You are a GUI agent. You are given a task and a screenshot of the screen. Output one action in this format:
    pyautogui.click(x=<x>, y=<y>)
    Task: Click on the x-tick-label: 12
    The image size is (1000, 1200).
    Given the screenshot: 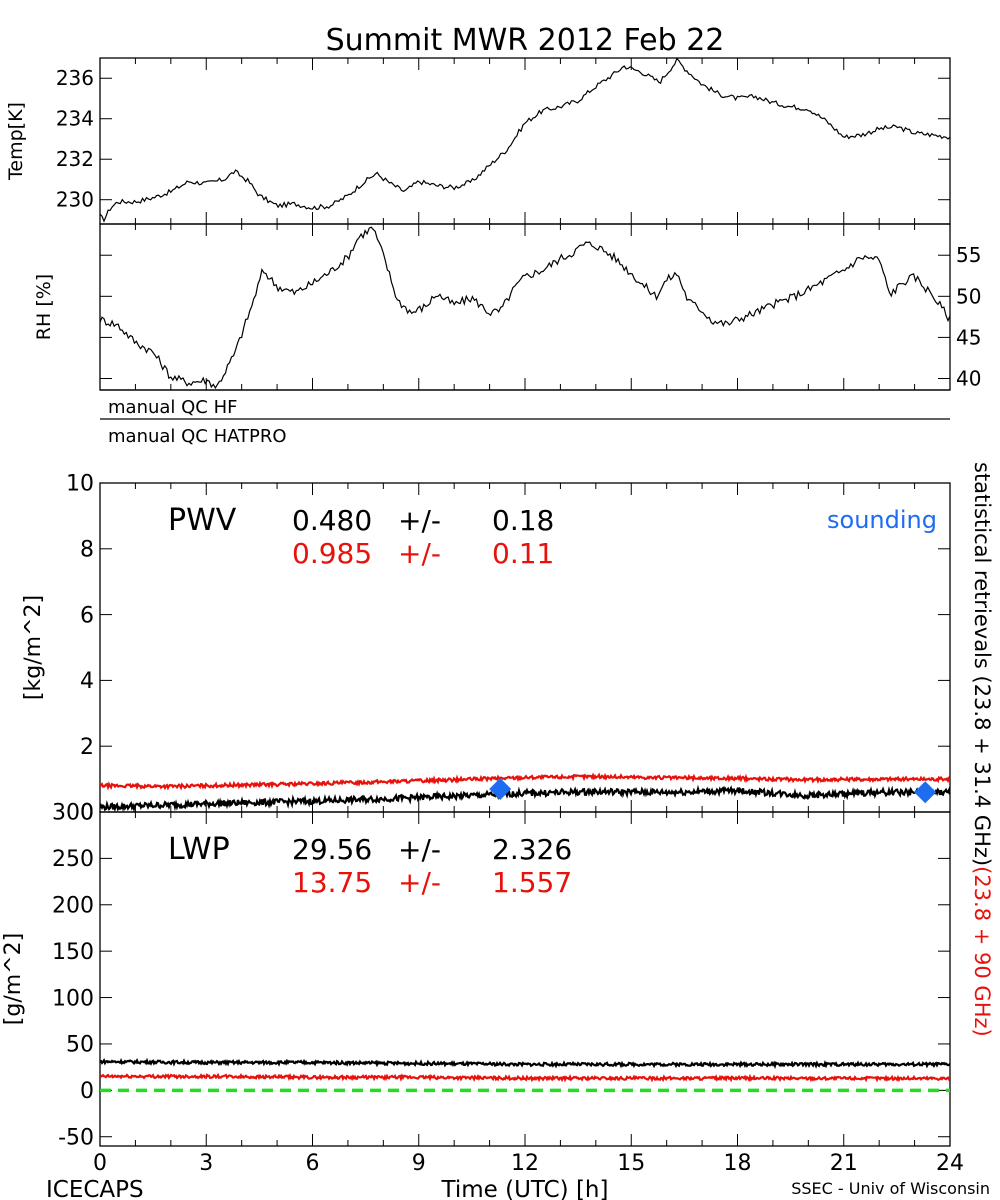 What is the action you would take?
    pyautogui.click(x=525, y=1163)
    